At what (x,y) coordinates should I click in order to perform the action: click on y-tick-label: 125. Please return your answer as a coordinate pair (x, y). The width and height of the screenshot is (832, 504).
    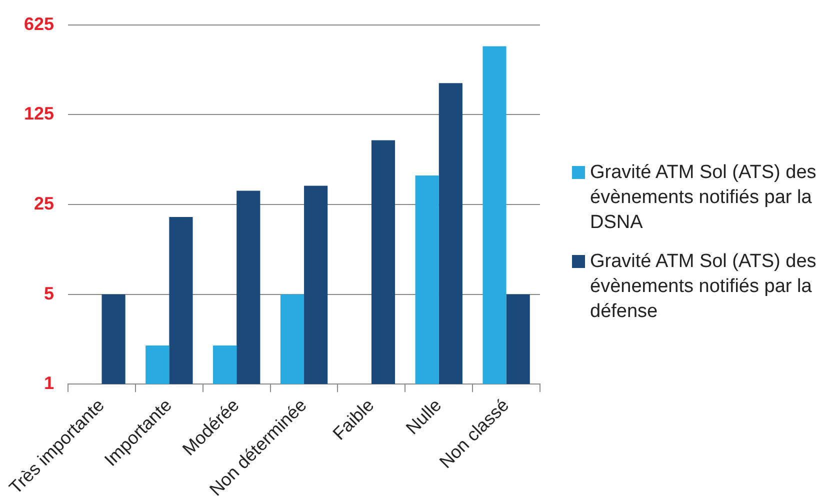
    Looking at the image, I should click on (39, 114).